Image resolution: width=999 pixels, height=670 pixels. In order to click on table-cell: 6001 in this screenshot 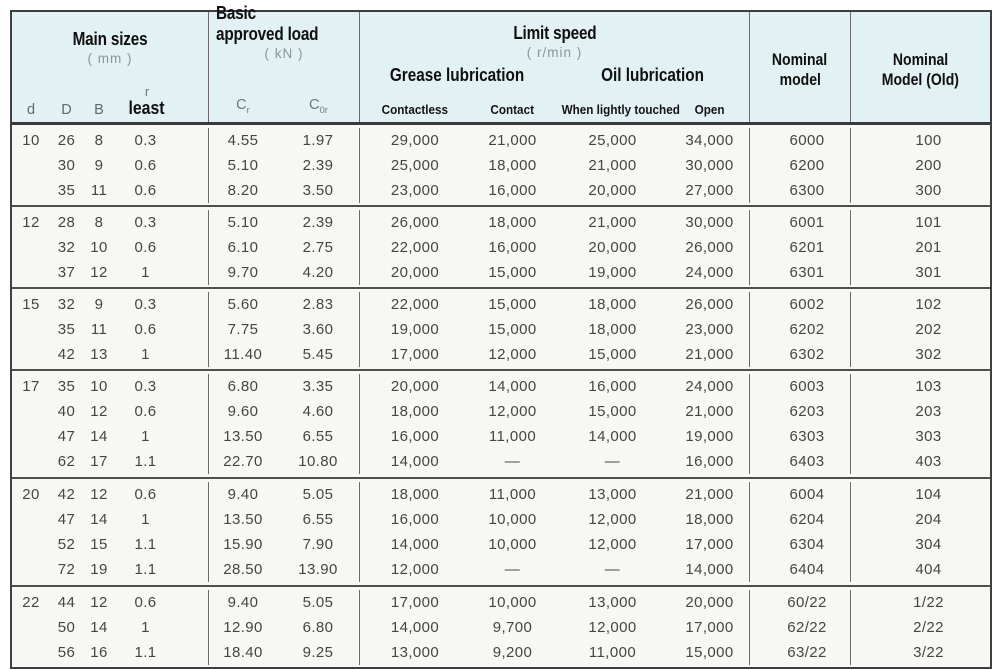, I will do `click(800, 222)`.